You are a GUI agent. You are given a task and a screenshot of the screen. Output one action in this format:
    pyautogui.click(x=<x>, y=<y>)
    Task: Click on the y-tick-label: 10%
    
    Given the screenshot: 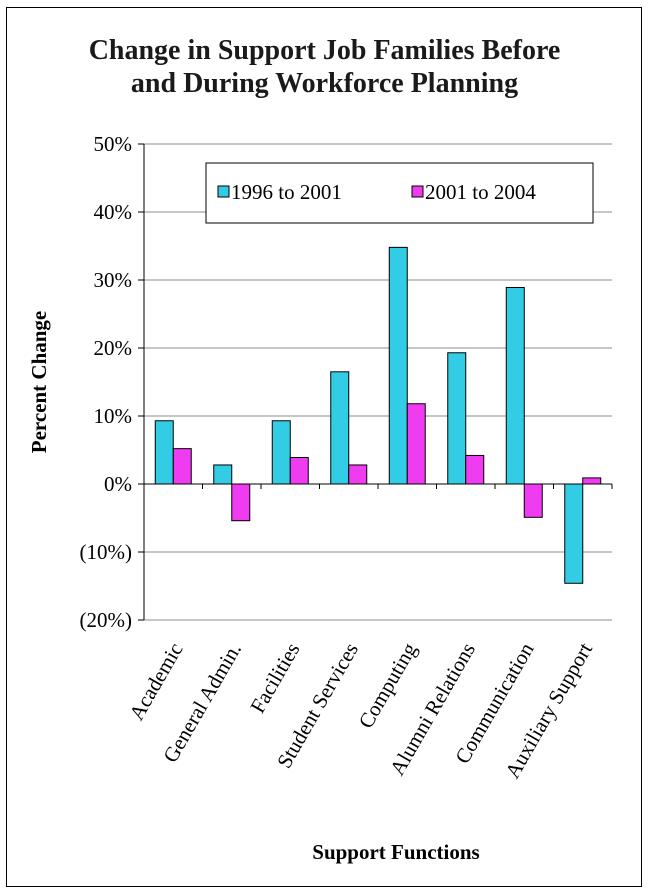 What is the action you would take?
    pyautogui.click(x=113, y=416)
    